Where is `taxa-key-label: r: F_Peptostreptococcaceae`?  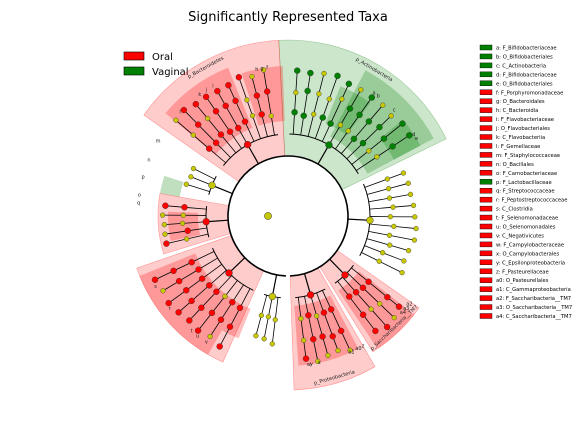
taxa-key-label: r: F_Peptostreptococcaceae is located at coordinates (531, 201).